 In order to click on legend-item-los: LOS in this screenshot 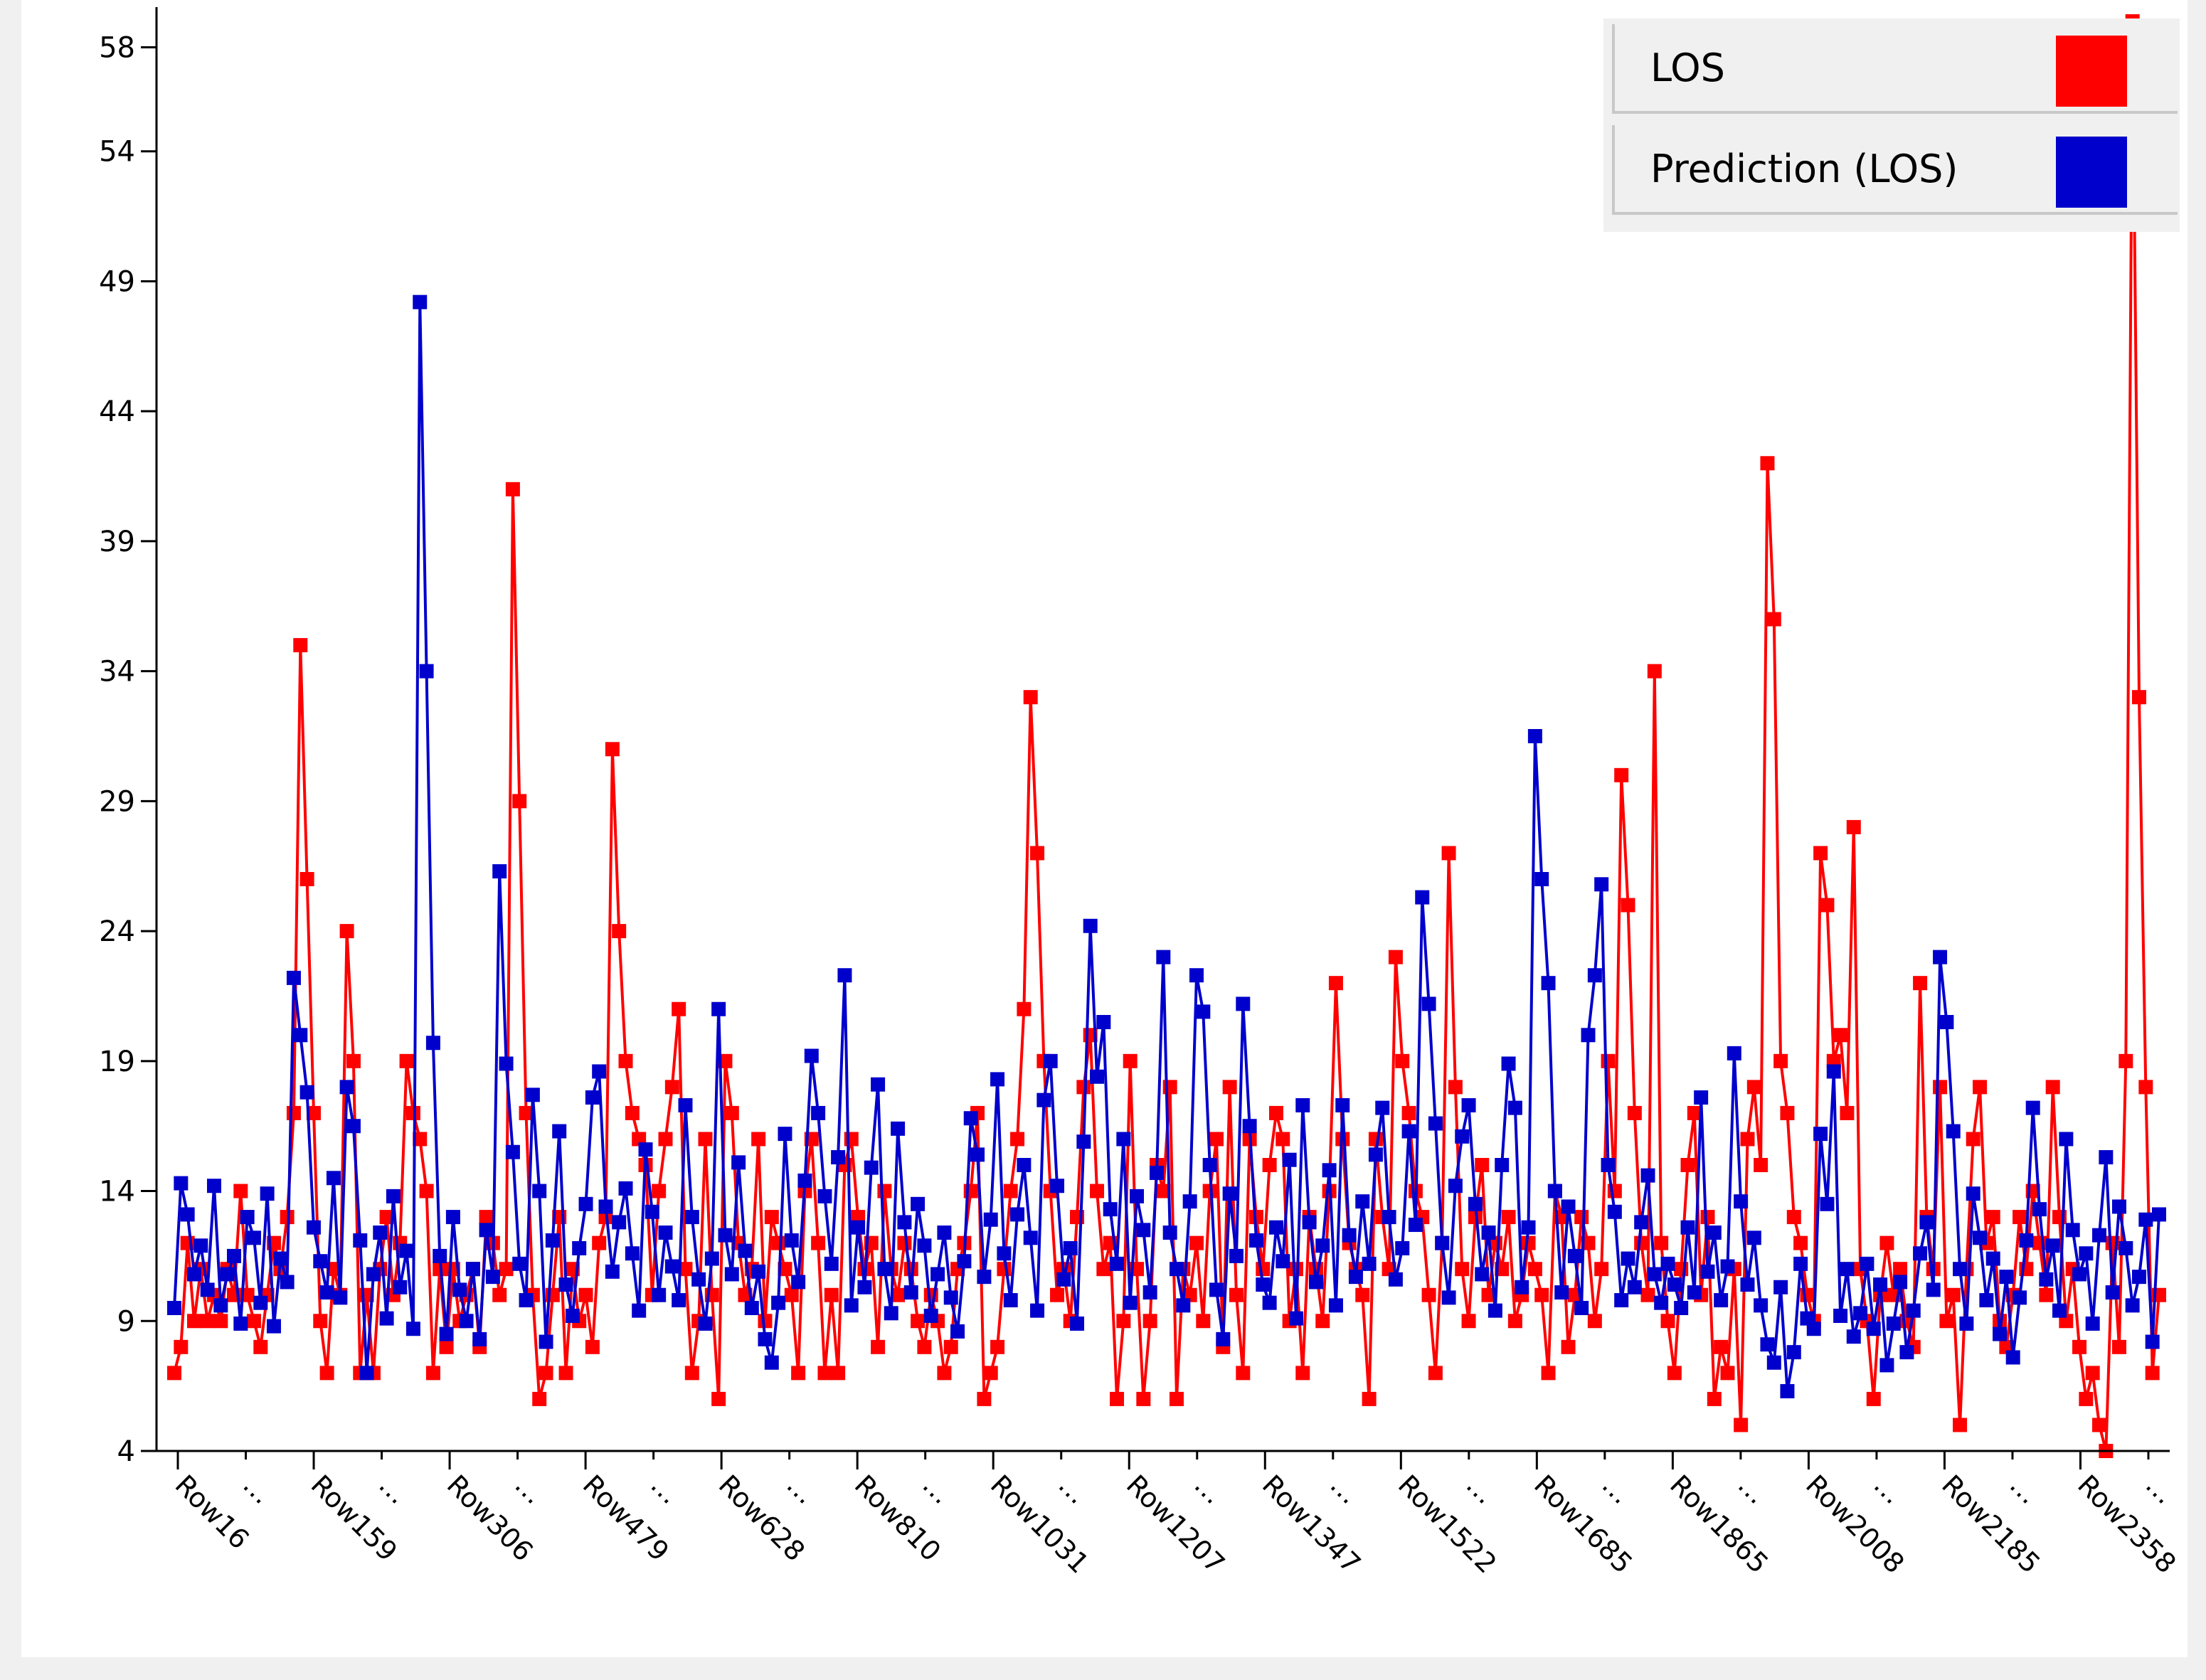, I will do `click(1895, 69)`.